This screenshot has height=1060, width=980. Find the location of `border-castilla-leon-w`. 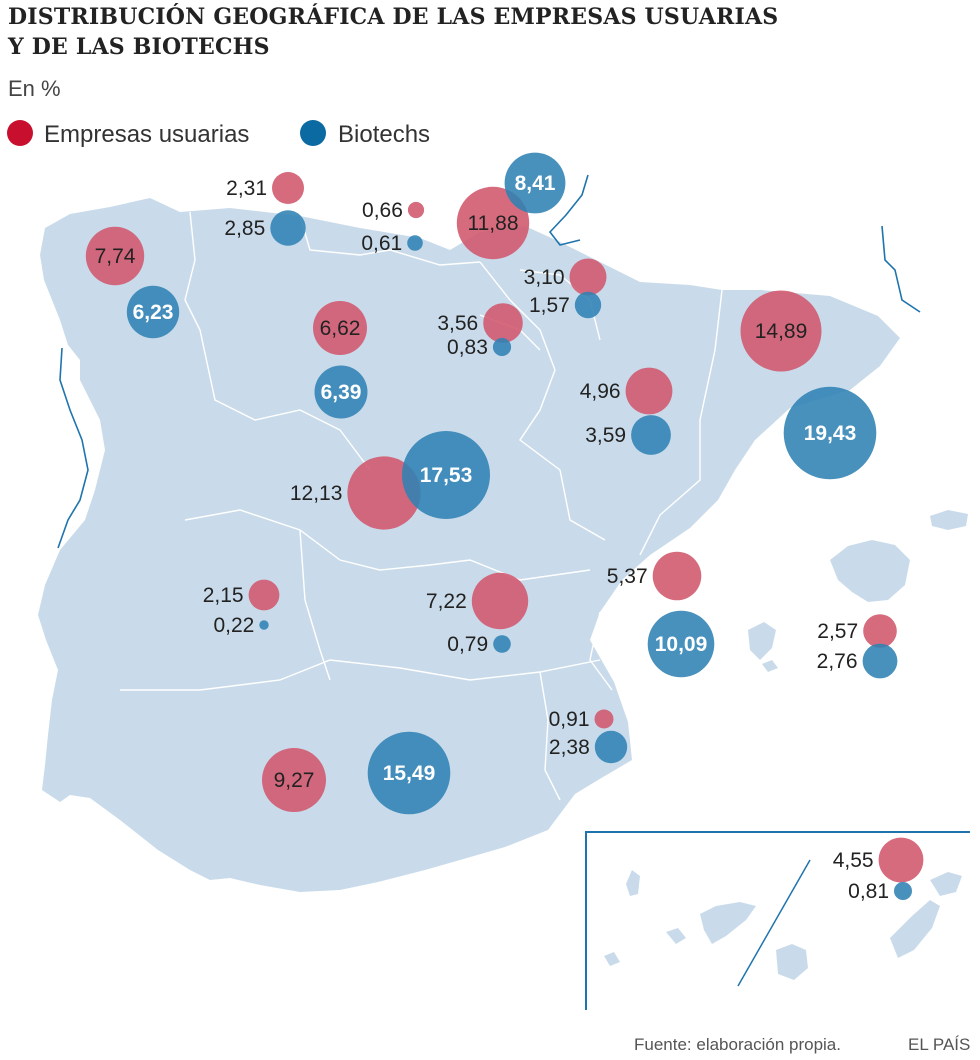

border-castilla-leon-w is located at coordinates (277, 341).